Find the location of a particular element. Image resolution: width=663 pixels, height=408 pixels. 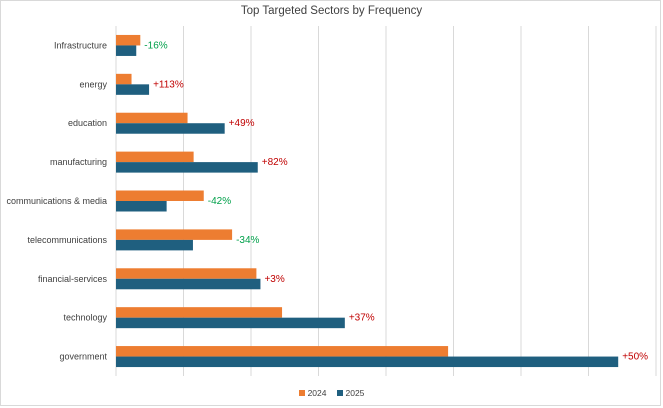

change-annotation: +82% is located at coordinates (275, 162).